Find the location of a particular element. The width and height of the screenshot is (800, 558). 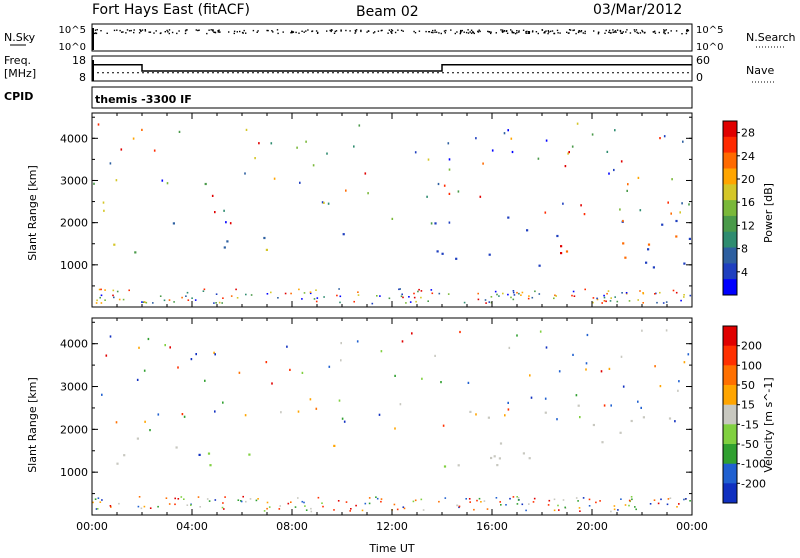

beam-title: Beam 02 is located at coordinates (387, 12).